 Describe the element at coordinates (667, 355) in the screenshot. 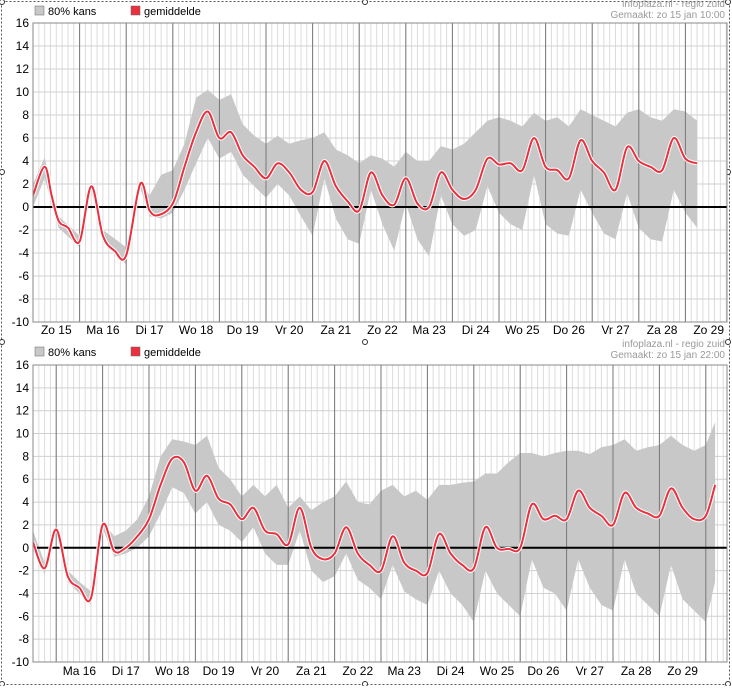

I see `made-label: Gemaakt: zo 15 jan 22:00` at that location.